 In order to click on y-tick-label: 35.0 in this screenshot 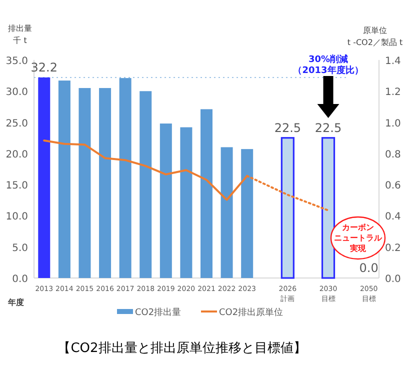, I will do `click(17, 61)`.